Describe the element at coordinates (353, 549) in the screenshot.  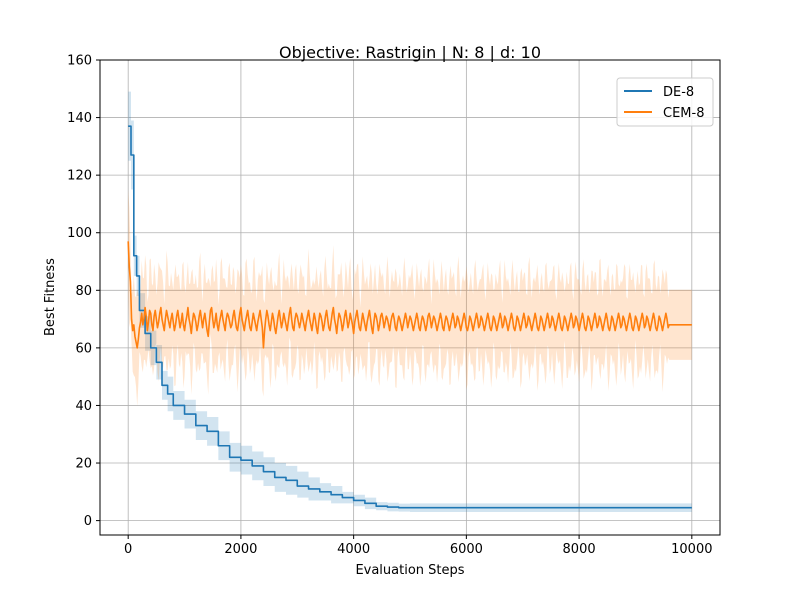
I see `x-tick-label: 4000` at that location.